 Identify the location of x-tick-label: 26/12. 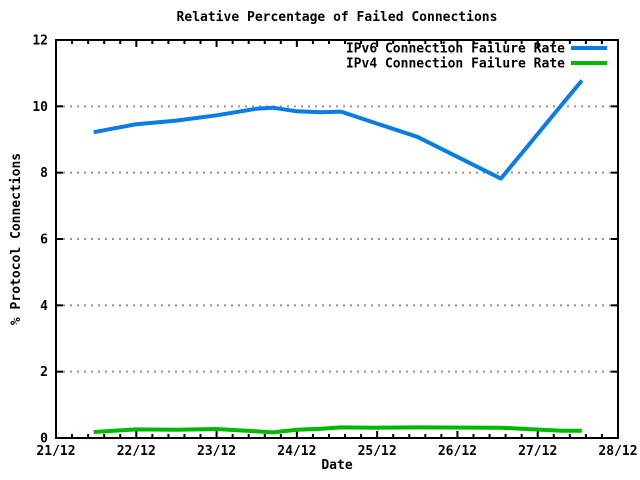
(457, 451).